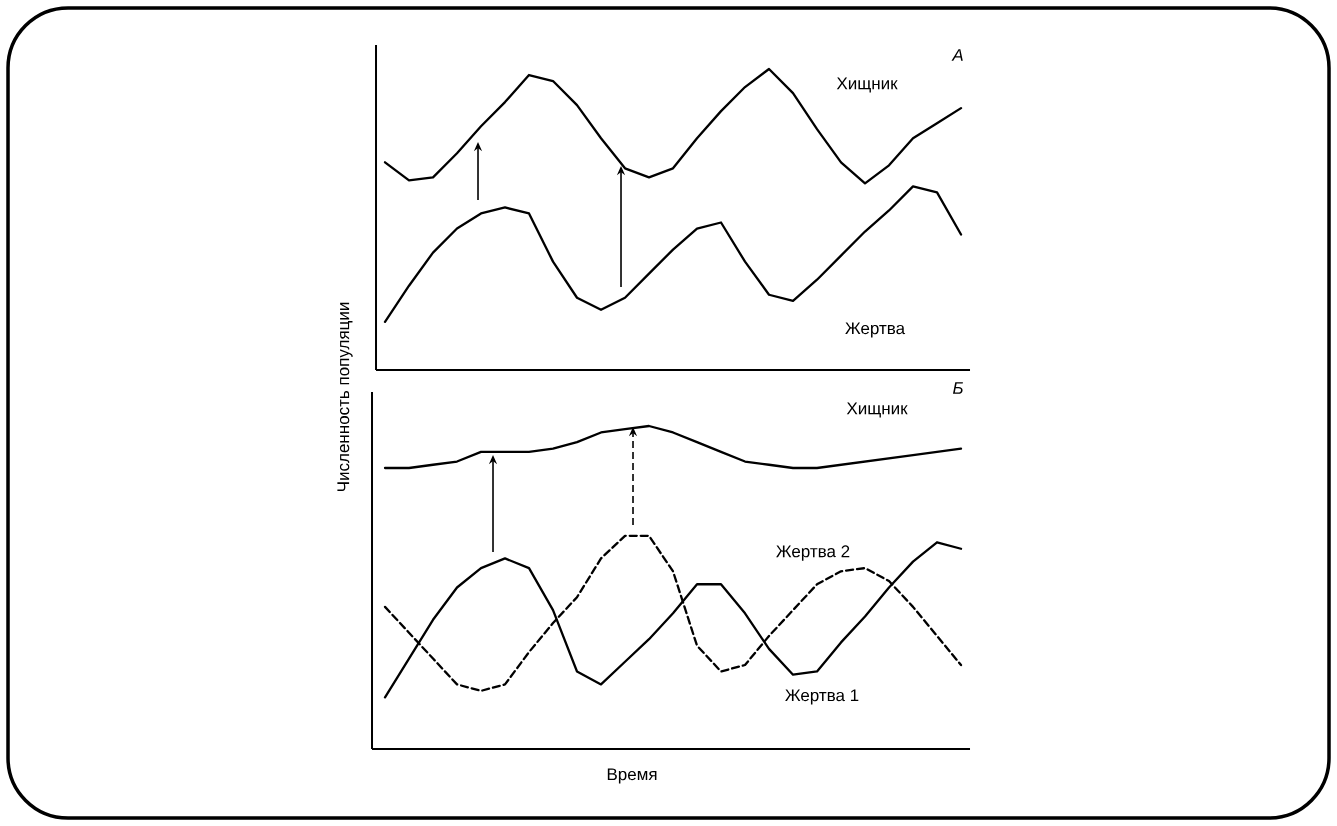 Image resolution: width=1337 pixels, height=826 pixels. What do you see at coordinates (958, 388) in the screenshot?
I see `text: Б` at bounding box center [958, 388].